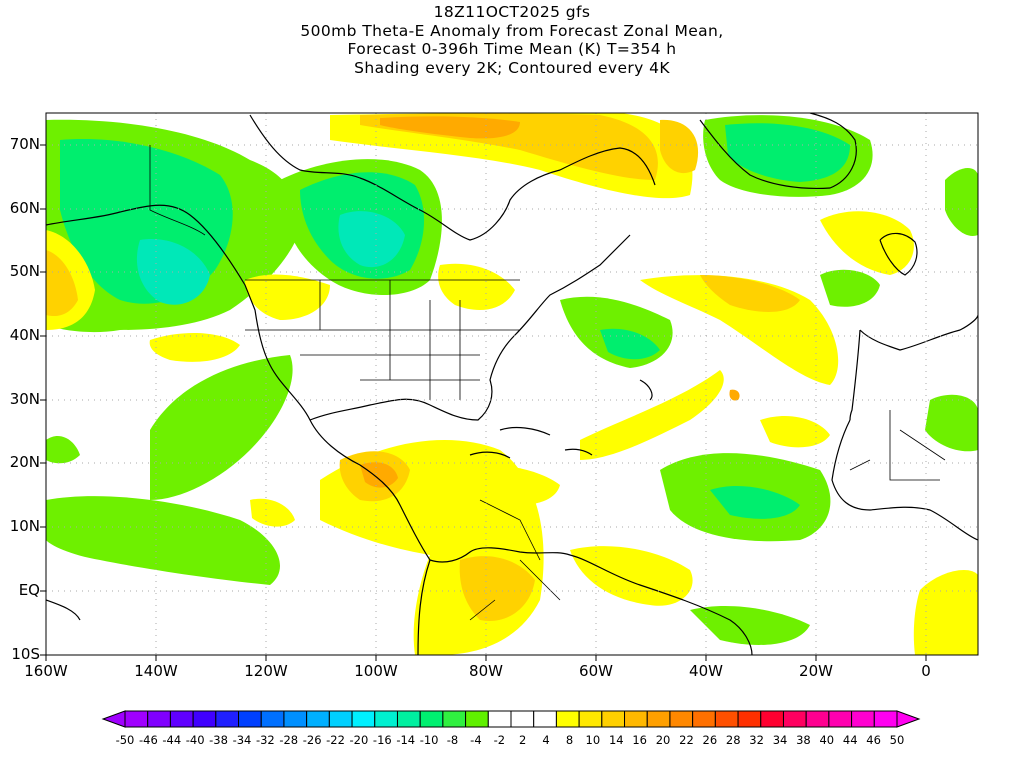 This screenshot has width=1024, height=768. Describe the element at coordinates (148, 740) in the screenshot. I see `colorbar-label: -46` at that location.